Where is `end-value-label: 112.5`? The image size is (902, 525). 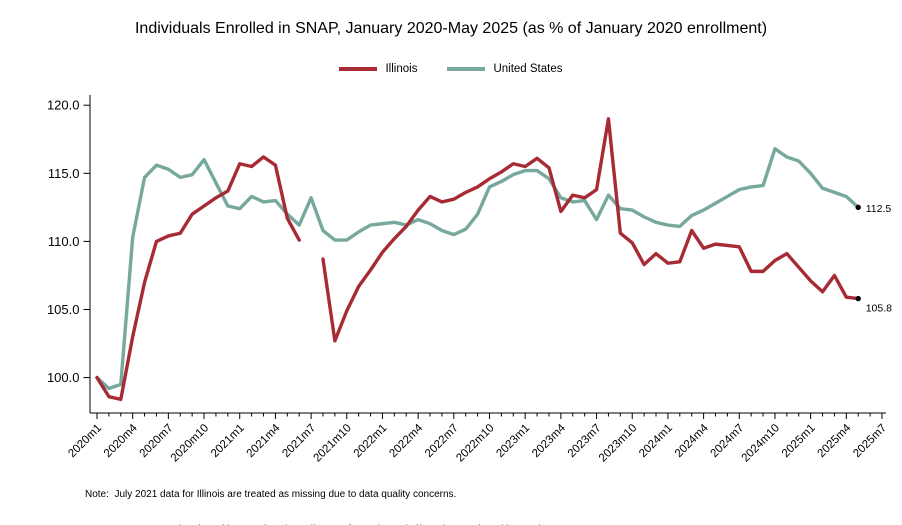 end-value-label: 112.5 is located at coordinates (879, 209).